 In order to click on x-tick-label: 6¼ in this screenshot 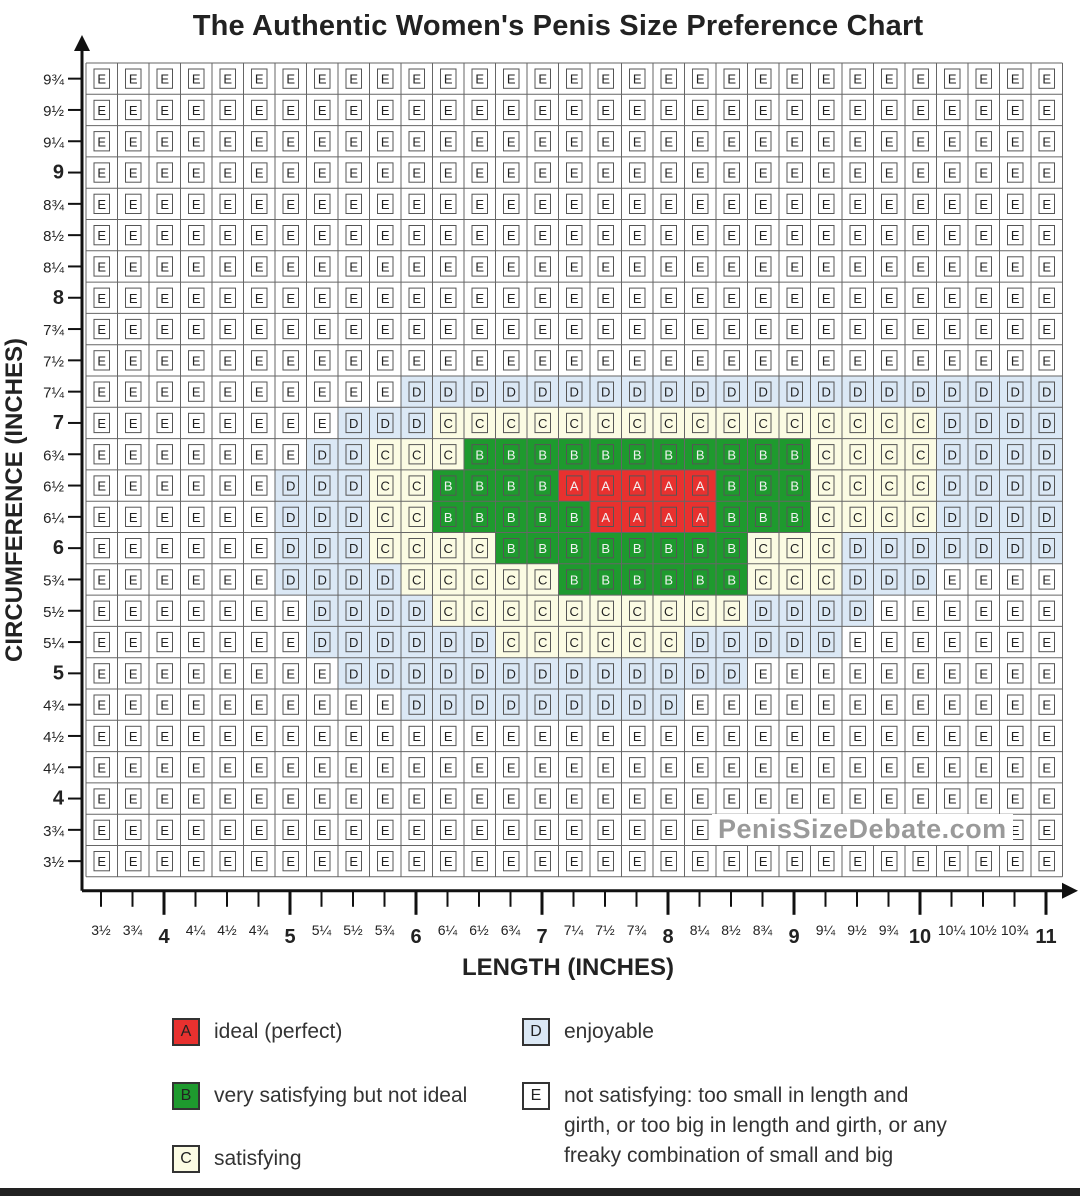, I will do `click(448, 930)`.